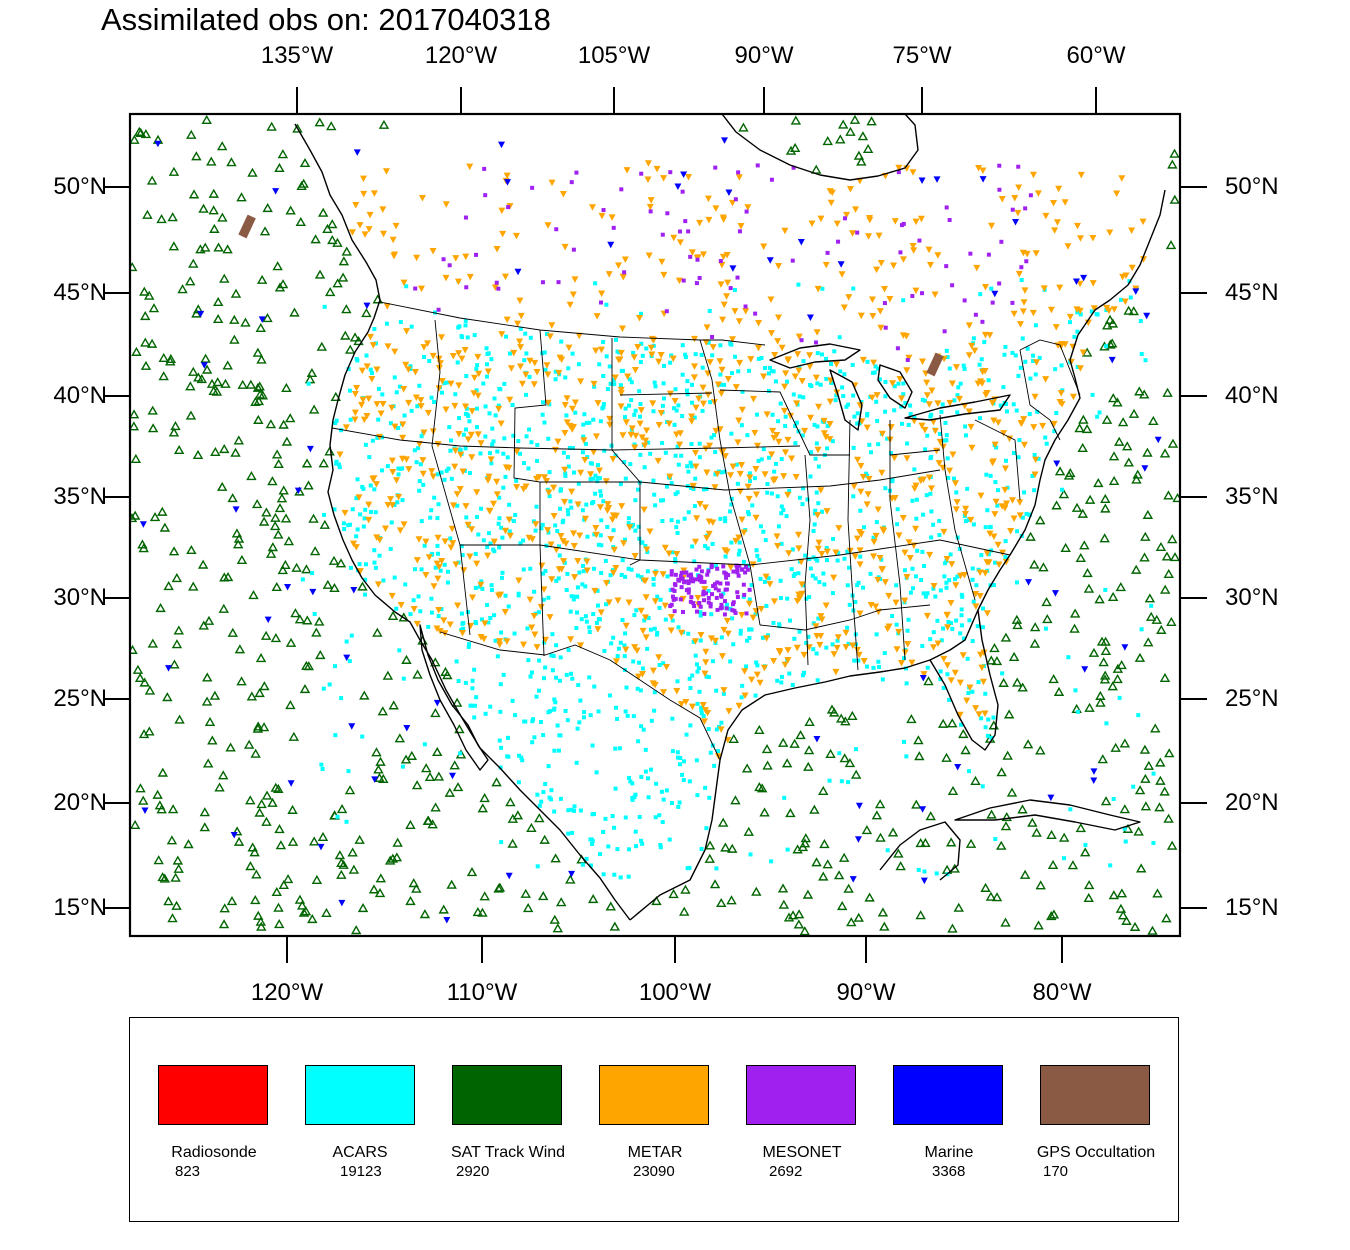 The width and height of the screenshot is (1350, 1250). I want to click on gps-occultation-marker, so click(247, 226).